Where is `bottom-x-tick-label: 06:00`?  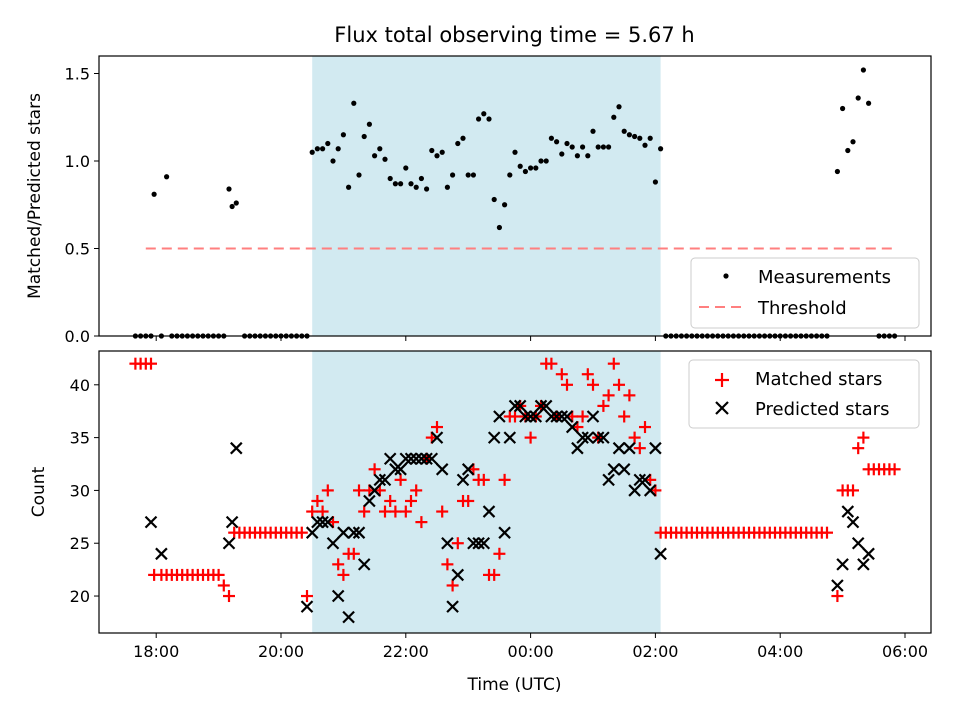
bottom-x-tick-label: 06:00 is located at coordinates (905, 651).